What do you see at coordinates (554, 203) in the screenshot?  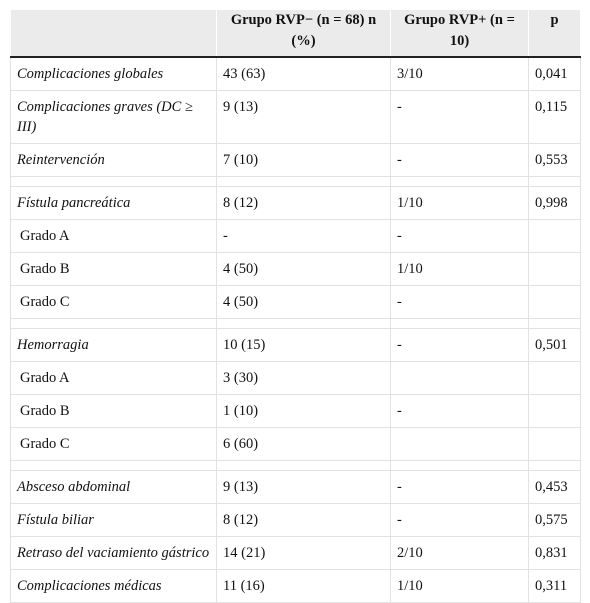 I see `data-cell: 0,998` at bounding box center [554, 203].